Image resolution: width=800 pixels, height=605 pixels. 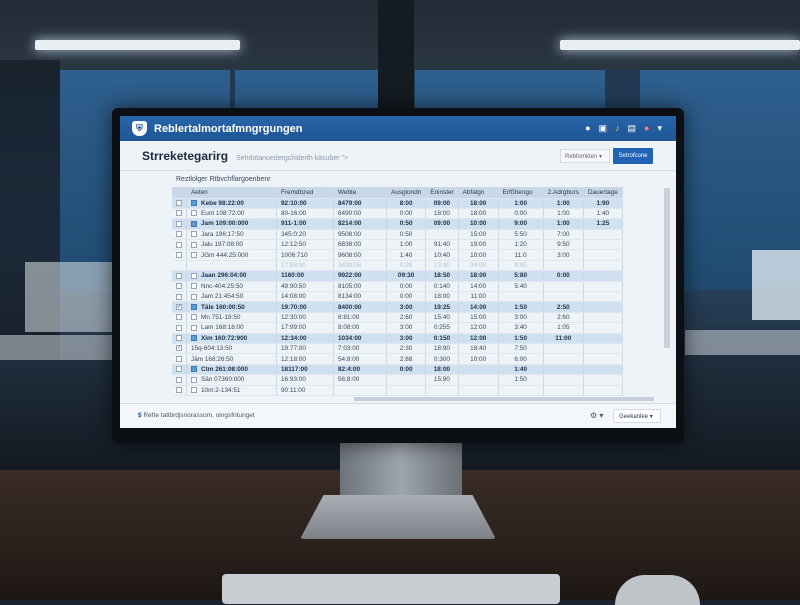 What do you see at coordinates (617, 128) in the screenshot?
I see `bell-icon: ♪` at bounding box center [617, 128].